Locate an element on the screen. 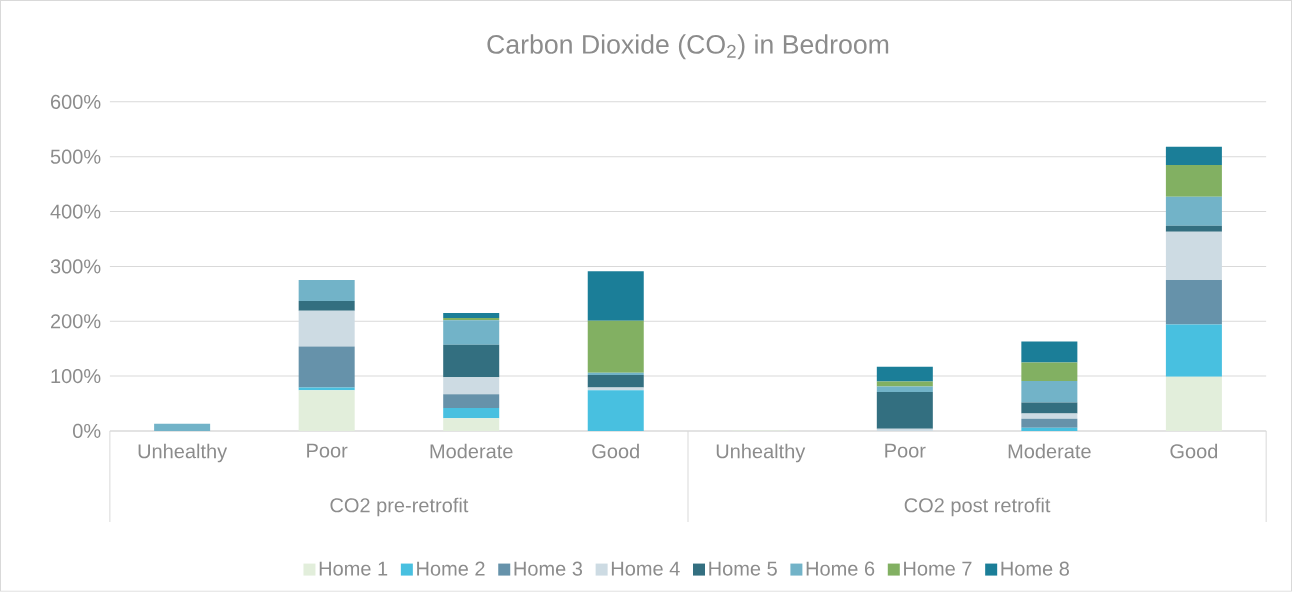 The width and height of the screenshot is (1292, 592). y-tick-label: 300% is located at coordinates (75, 266).